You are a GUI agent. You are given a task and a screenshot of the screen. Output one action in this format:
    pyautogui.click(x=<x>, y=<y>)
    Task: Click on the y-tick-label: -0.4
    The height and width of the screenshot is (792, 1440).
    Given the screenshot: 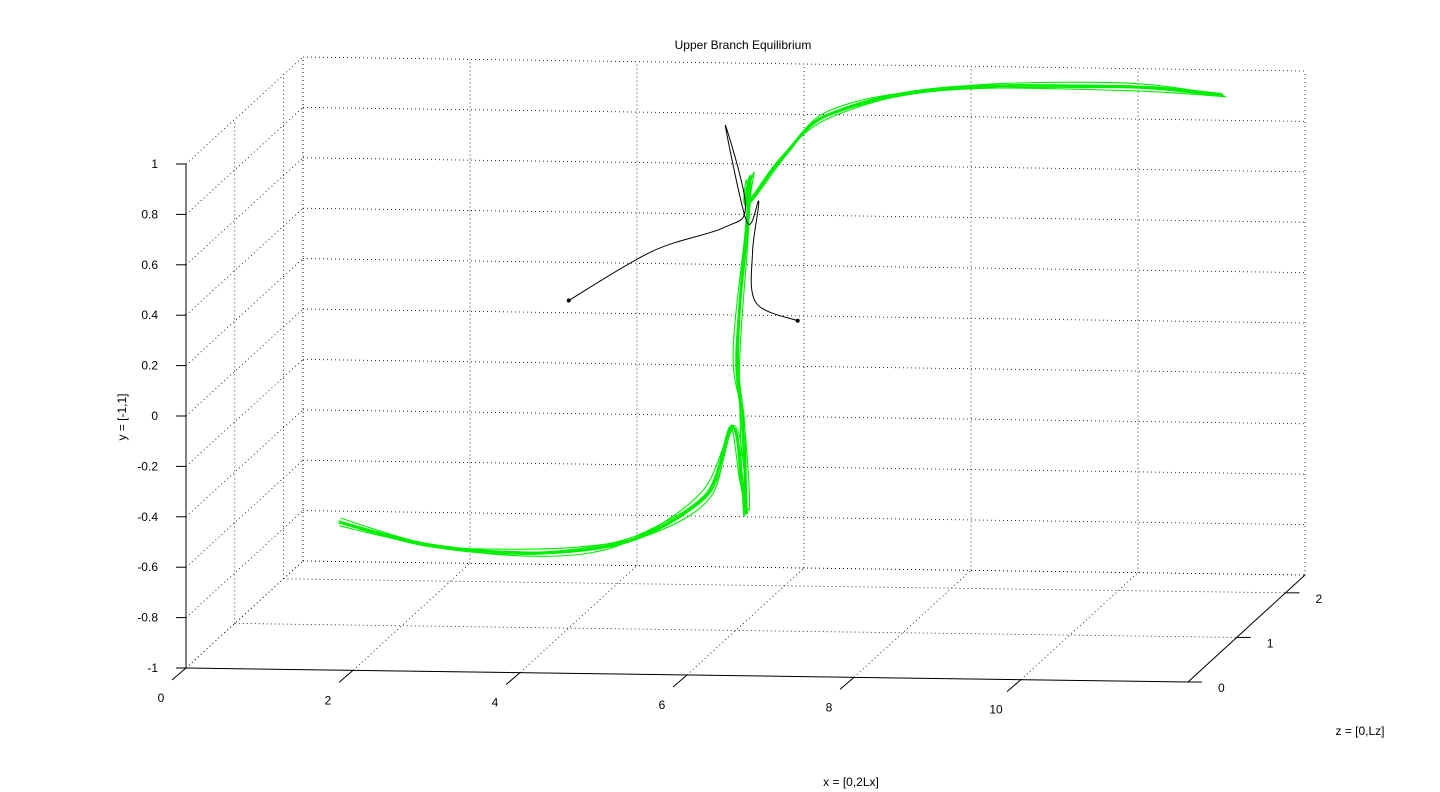 What is the action you would take?
    pyautogui.click(x=147, y=517)
    